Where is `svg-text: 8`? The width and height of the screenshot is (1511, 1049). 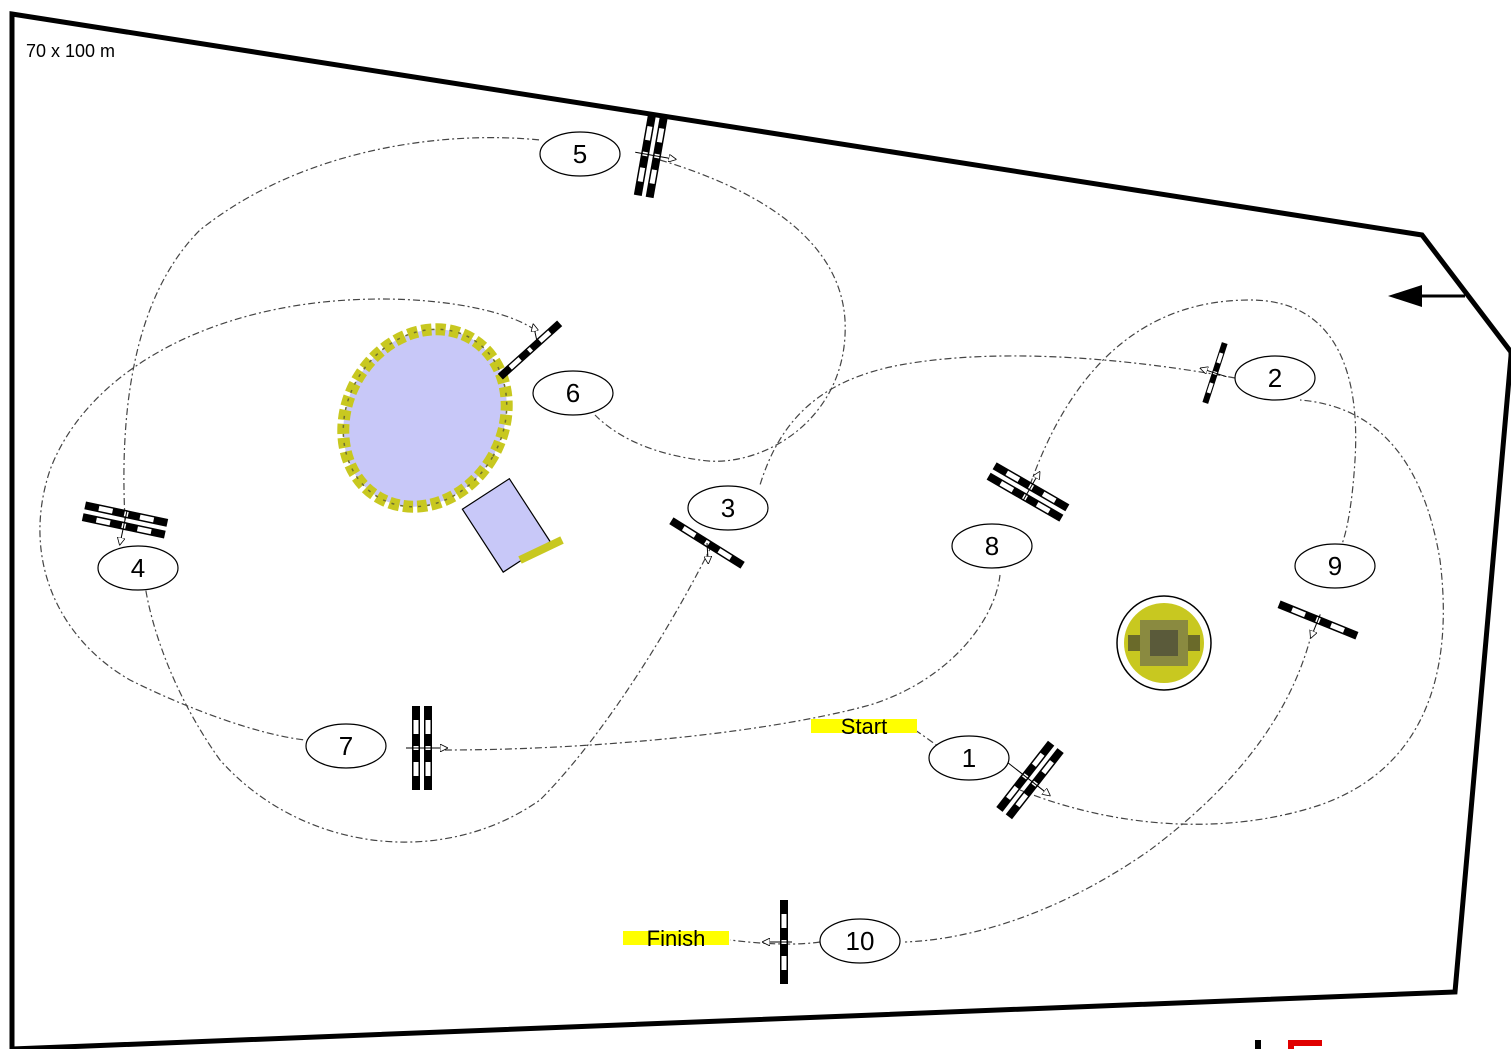
svg-text: 8 is located at coordinates (992, 546).